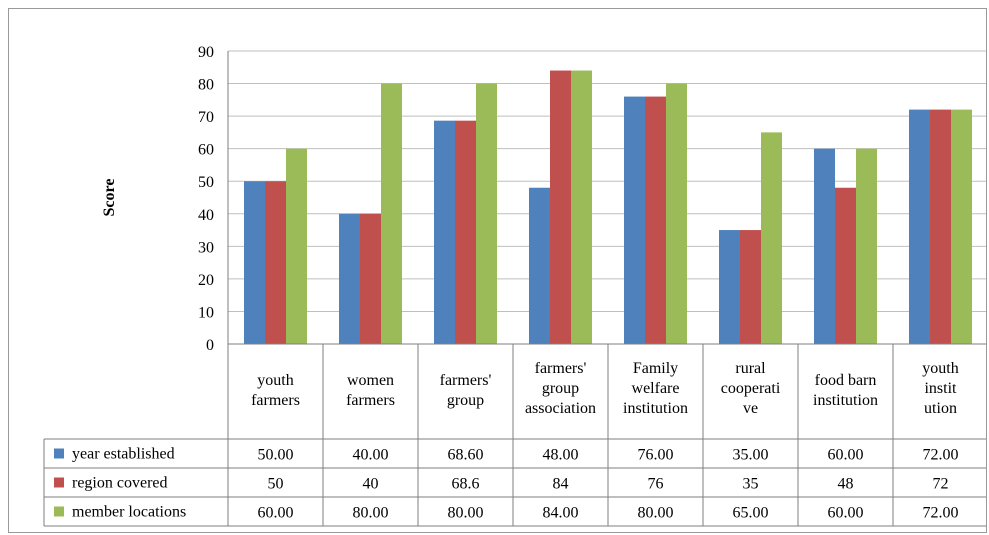  I want to click on category-label: instit, so click(940, 388).